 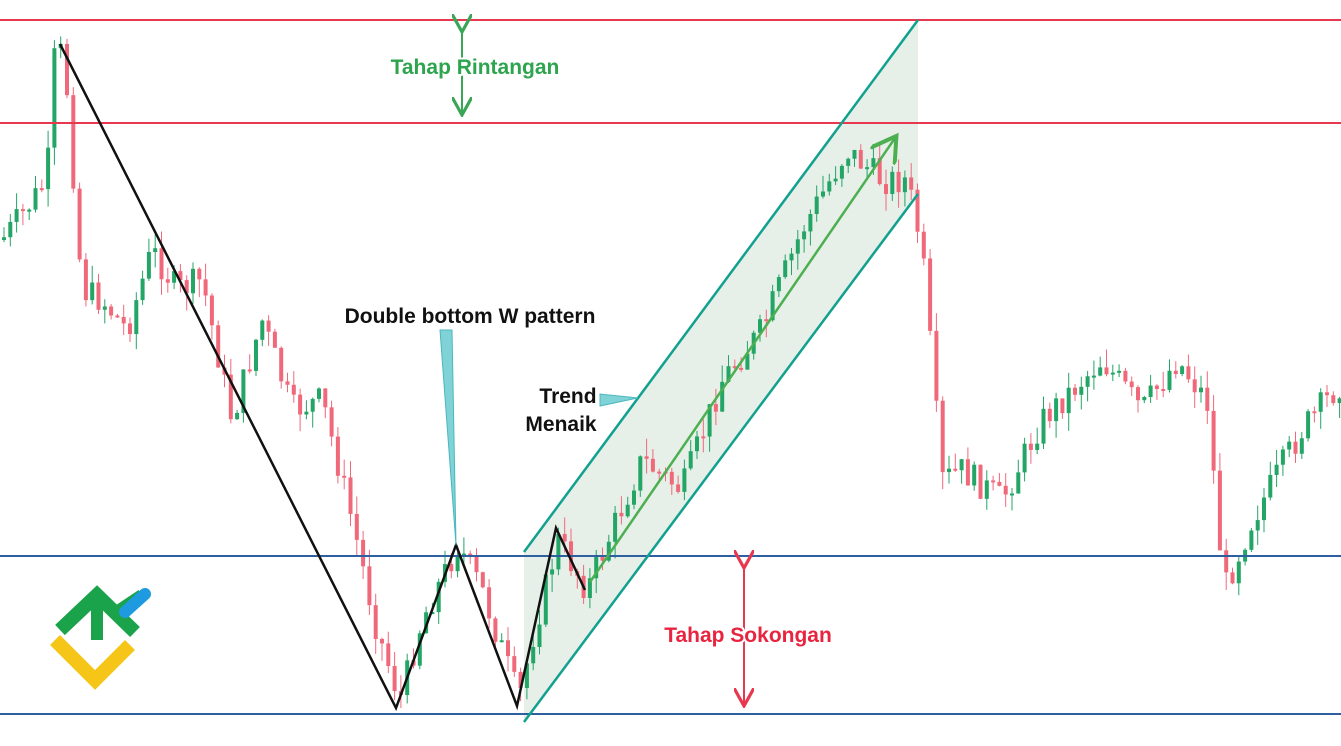 What do you see at coordinates (748, 635) in the screenshot?
I see `support-label: Tahap Sokongan` at bounding box center [748, 635].